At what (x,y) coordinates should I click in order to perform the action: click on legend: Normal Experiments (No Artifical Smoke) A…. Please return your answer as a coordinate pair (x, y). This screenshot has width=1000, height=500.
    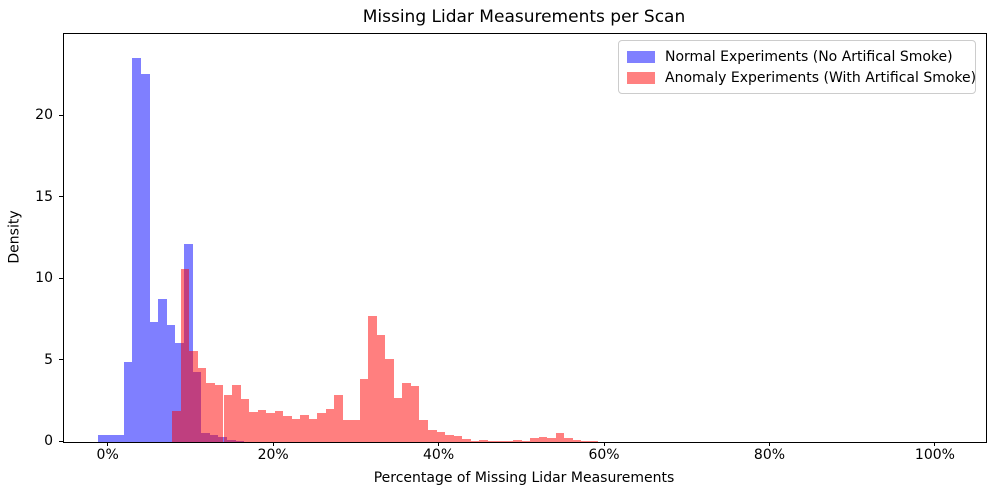
    Looking at the image, I should click on (797, 67).